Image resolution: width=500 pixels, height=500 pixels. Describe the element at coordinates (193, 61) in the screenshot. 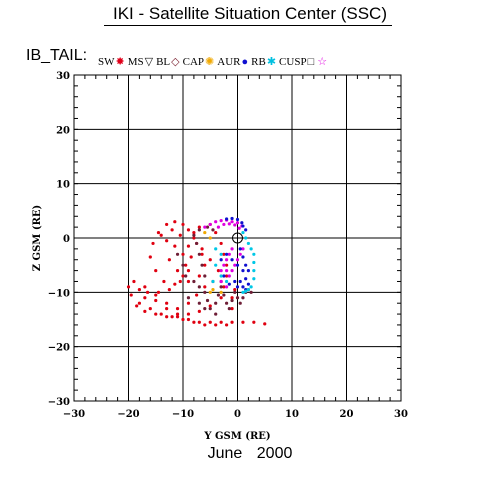

I see `legend-label-cap: CAP` at that location.